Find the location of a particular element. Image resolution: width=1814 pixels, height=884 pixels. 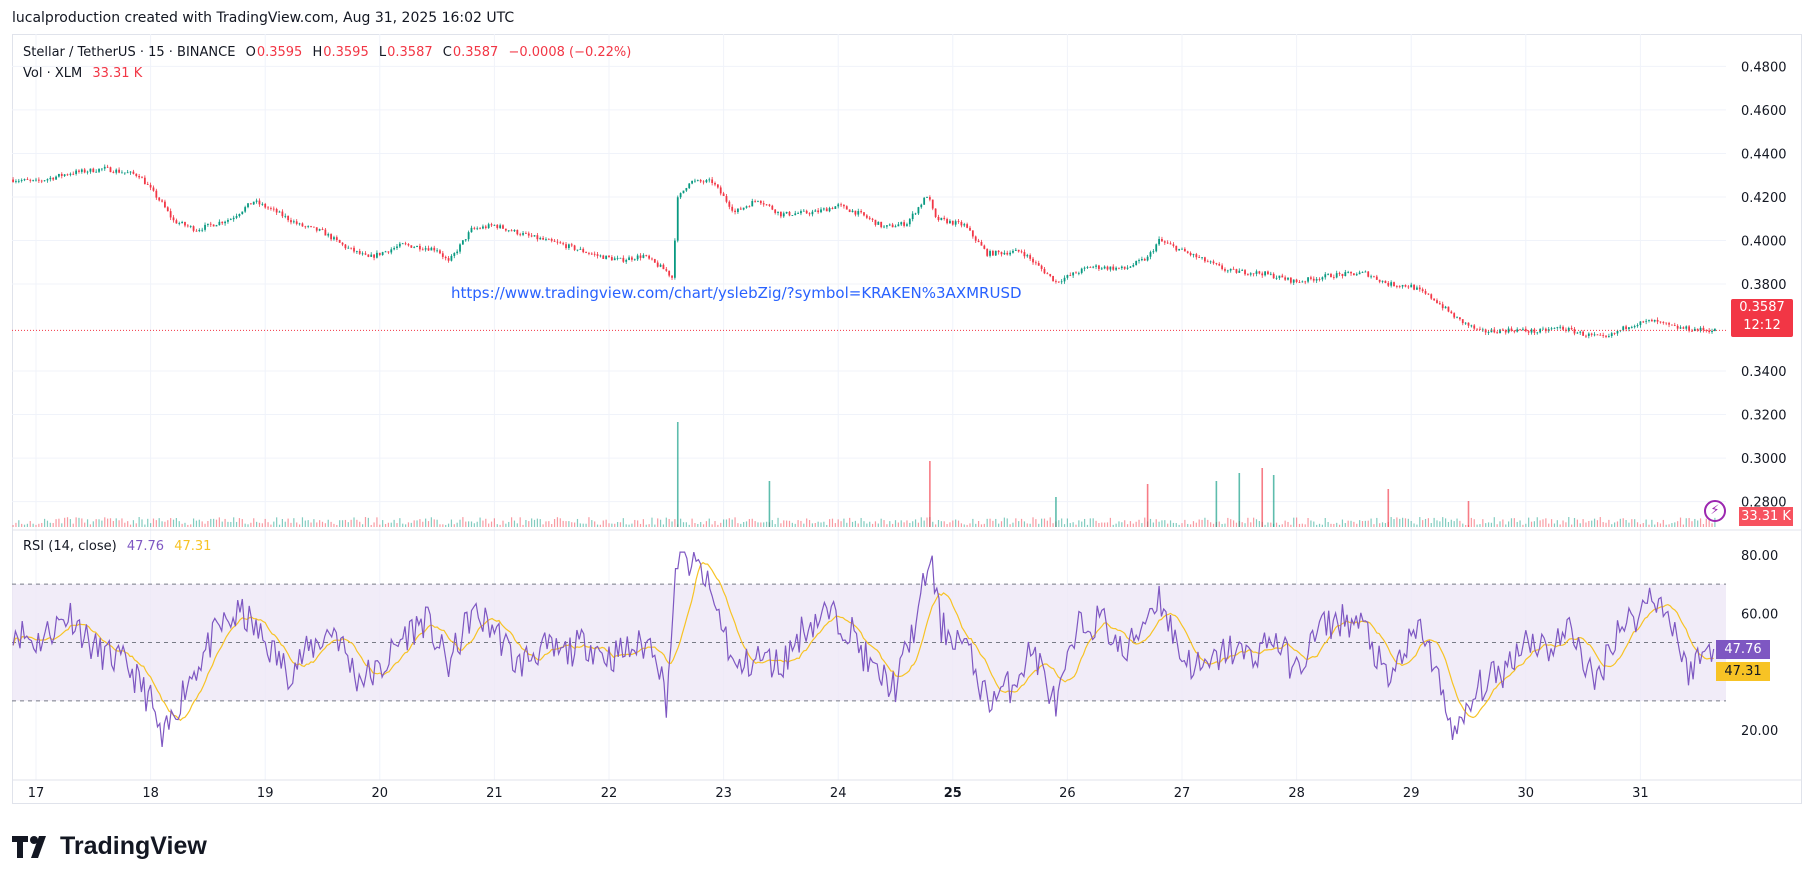

low-label: L is located at coordinates (382, 52).